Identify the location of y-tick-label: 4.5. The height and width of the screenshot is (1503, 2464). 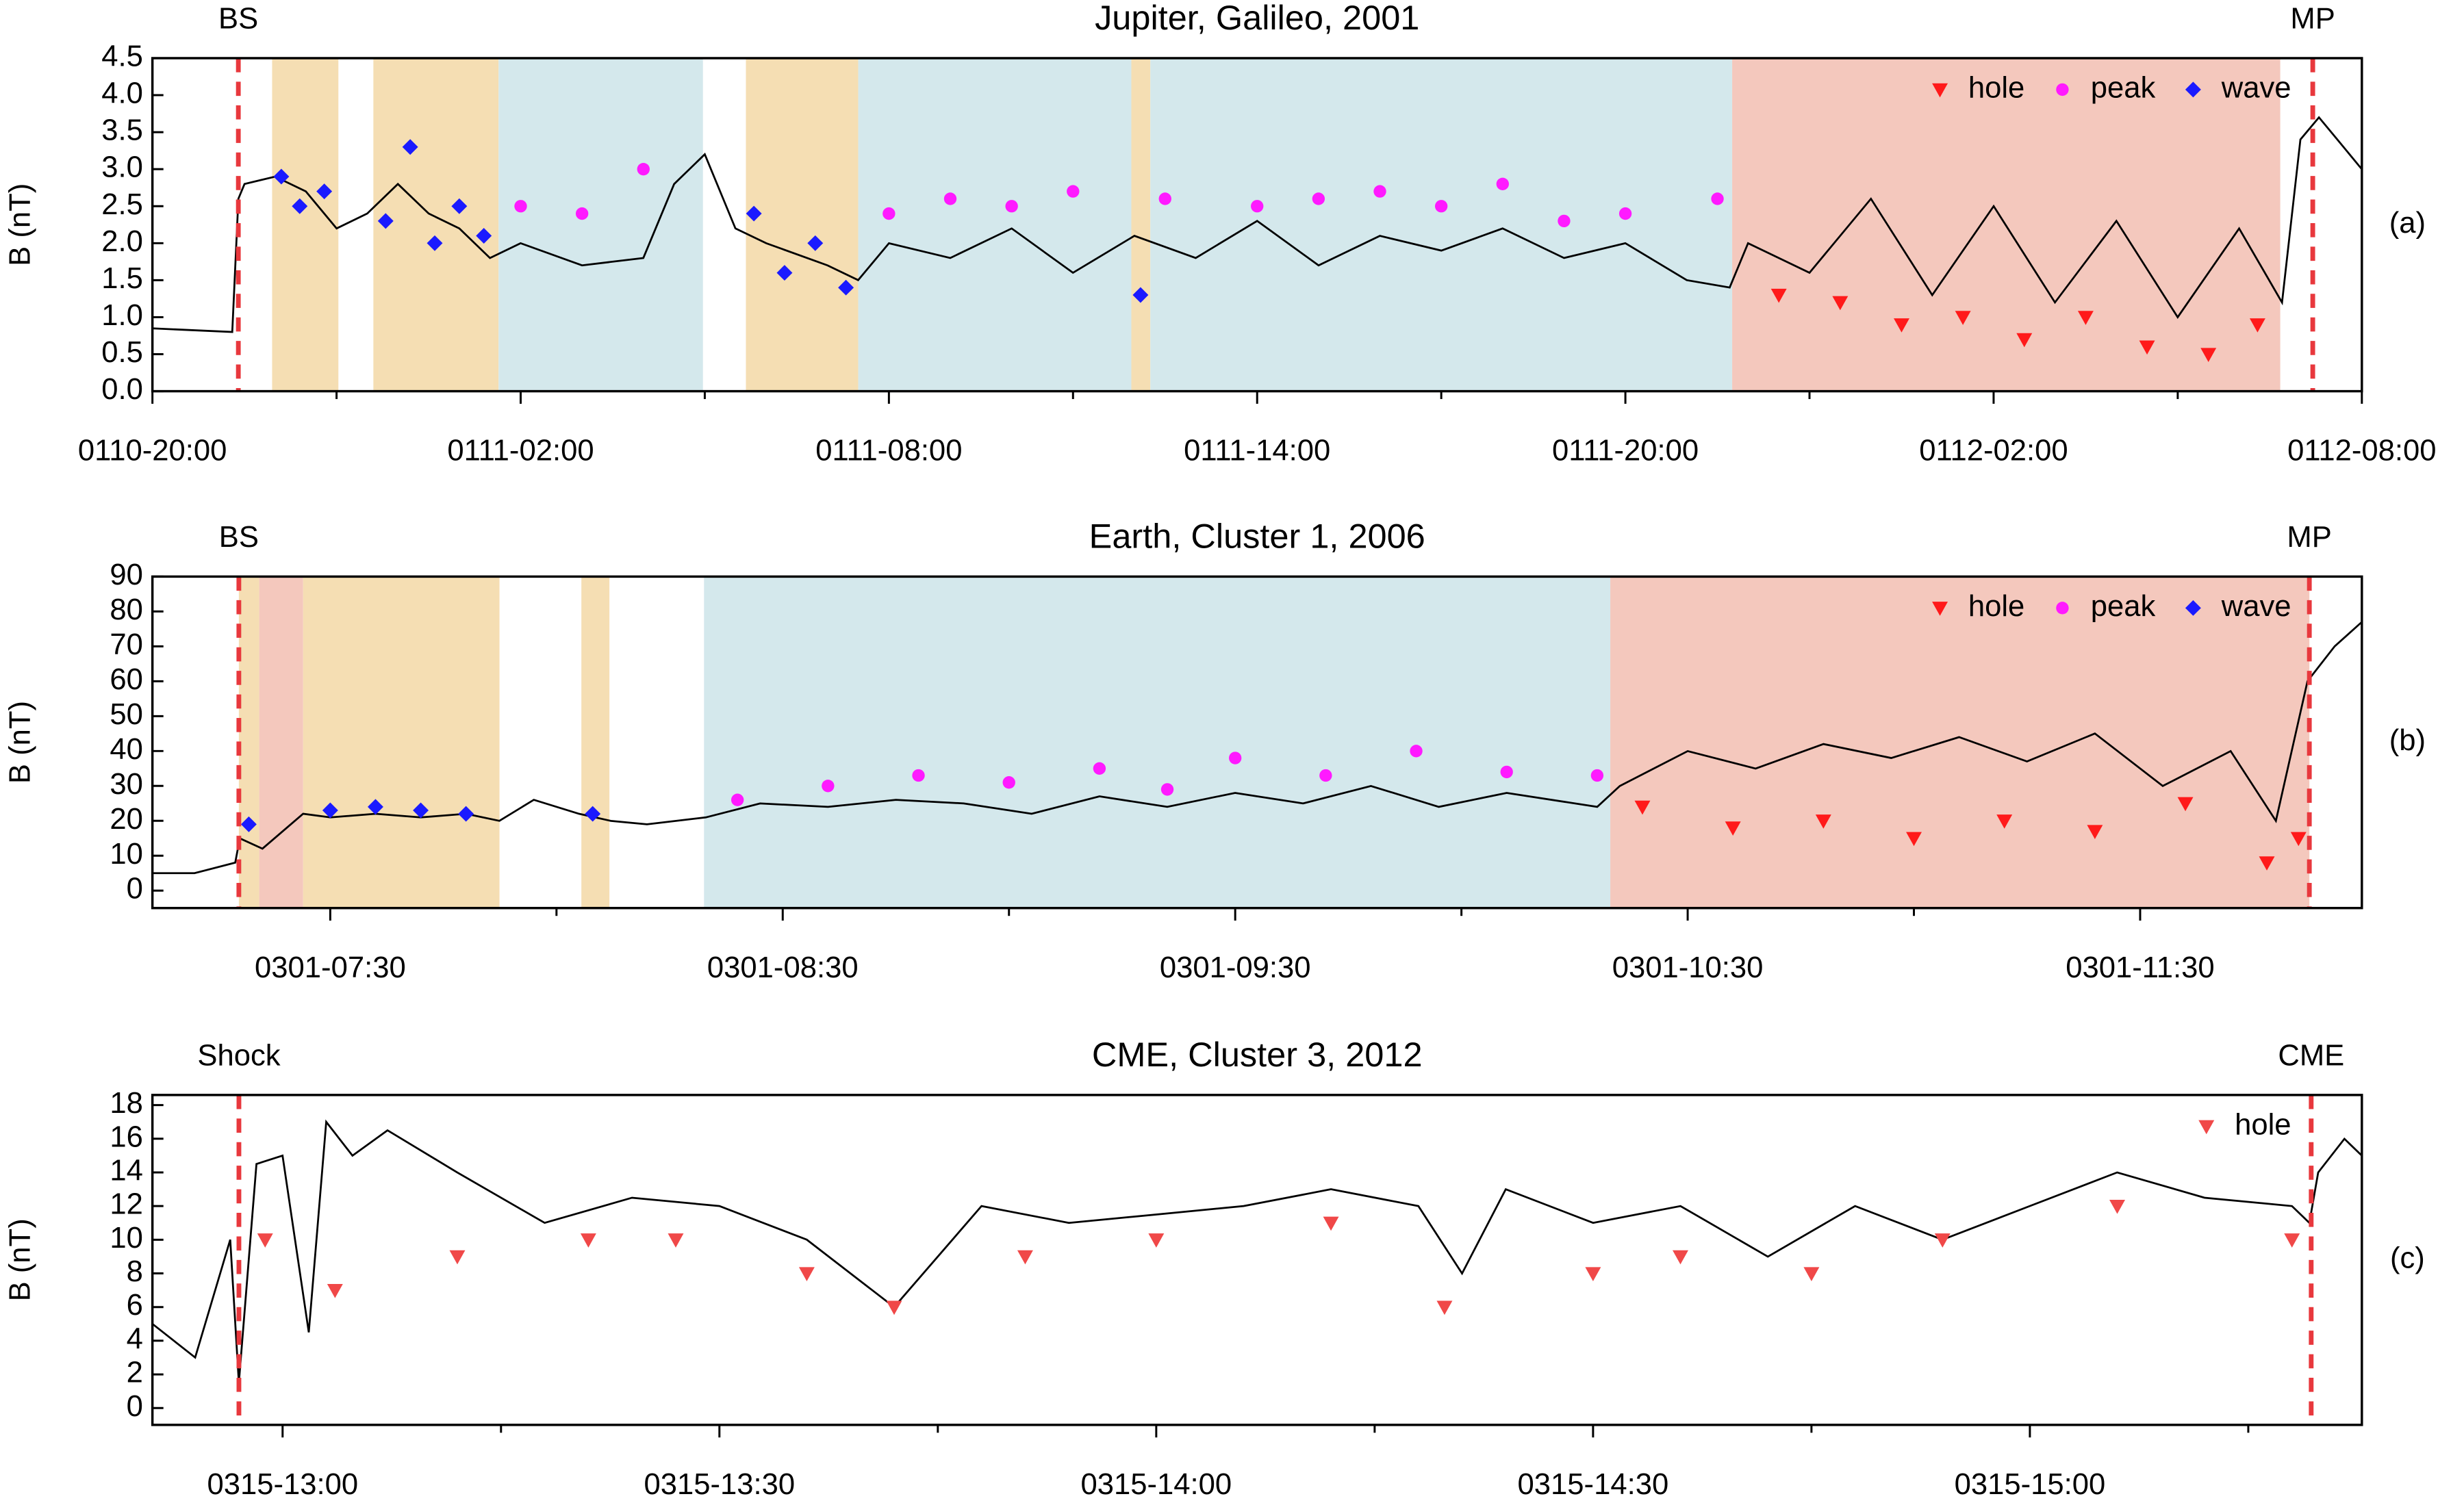
(122, 56).